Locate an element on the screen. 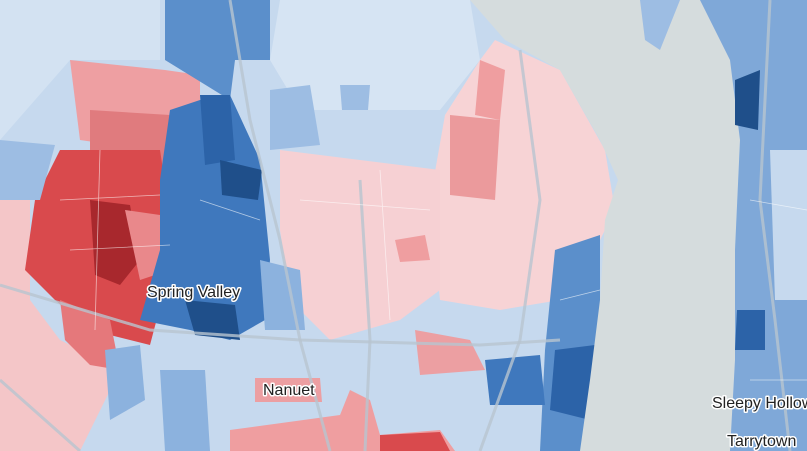 The image size is (807, 451). place-label: Tarrytown is located at coordinates (761, 441).